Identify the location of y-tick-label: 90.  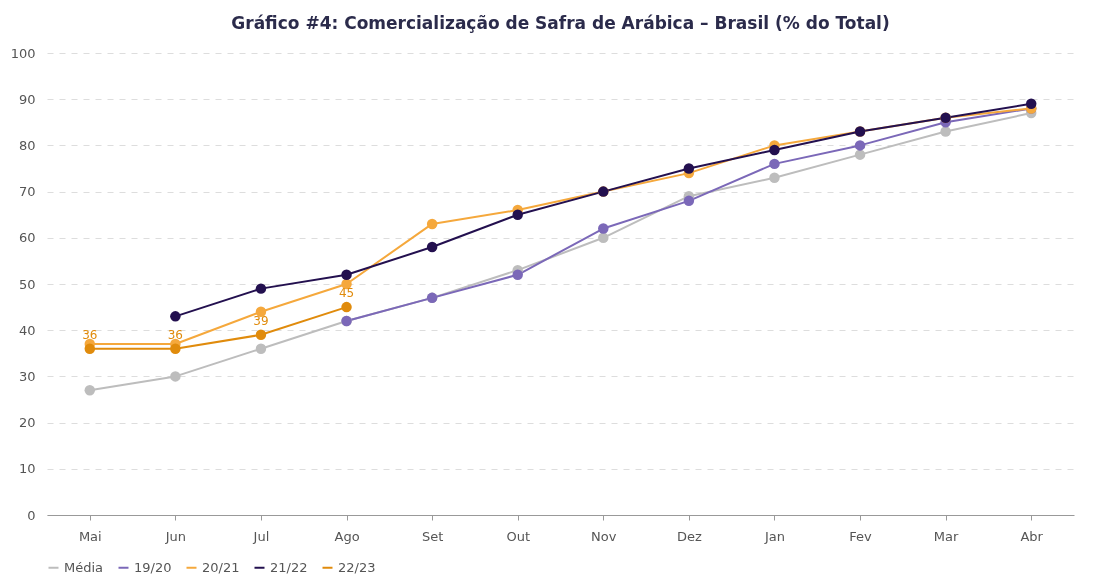
(27, 99).